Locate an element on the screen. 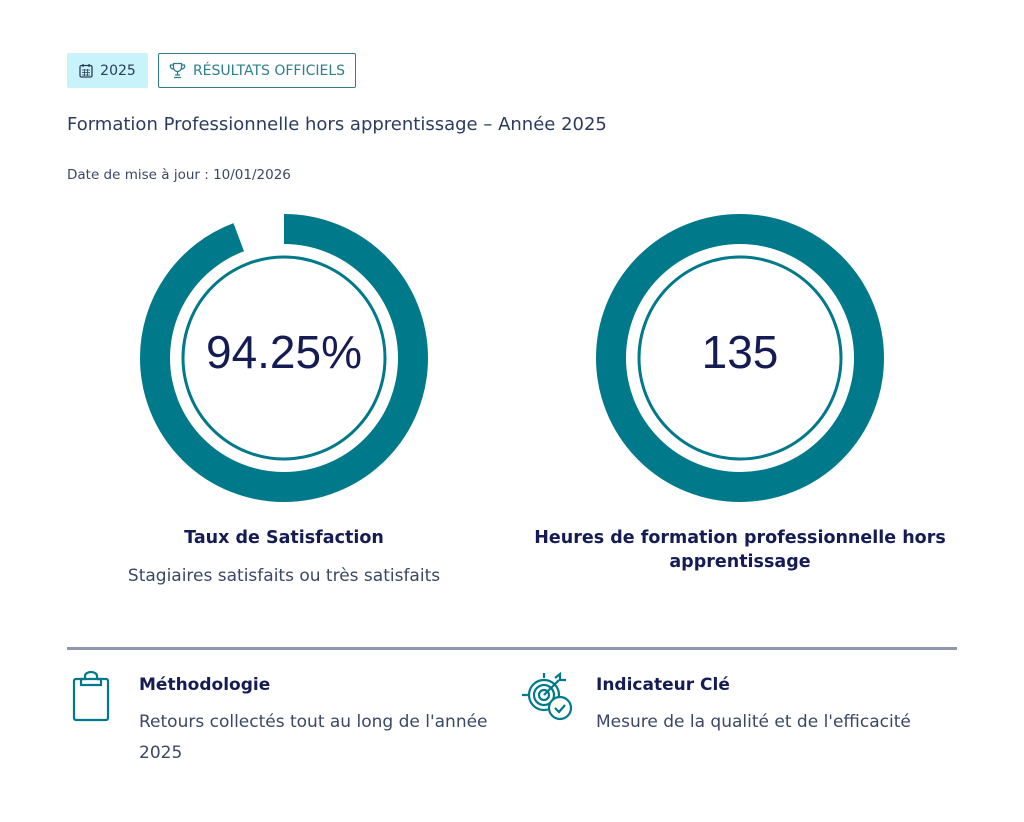 The height and width of the screenshot is (822, 1024). hours-ring is located at coordinates (740, 358).